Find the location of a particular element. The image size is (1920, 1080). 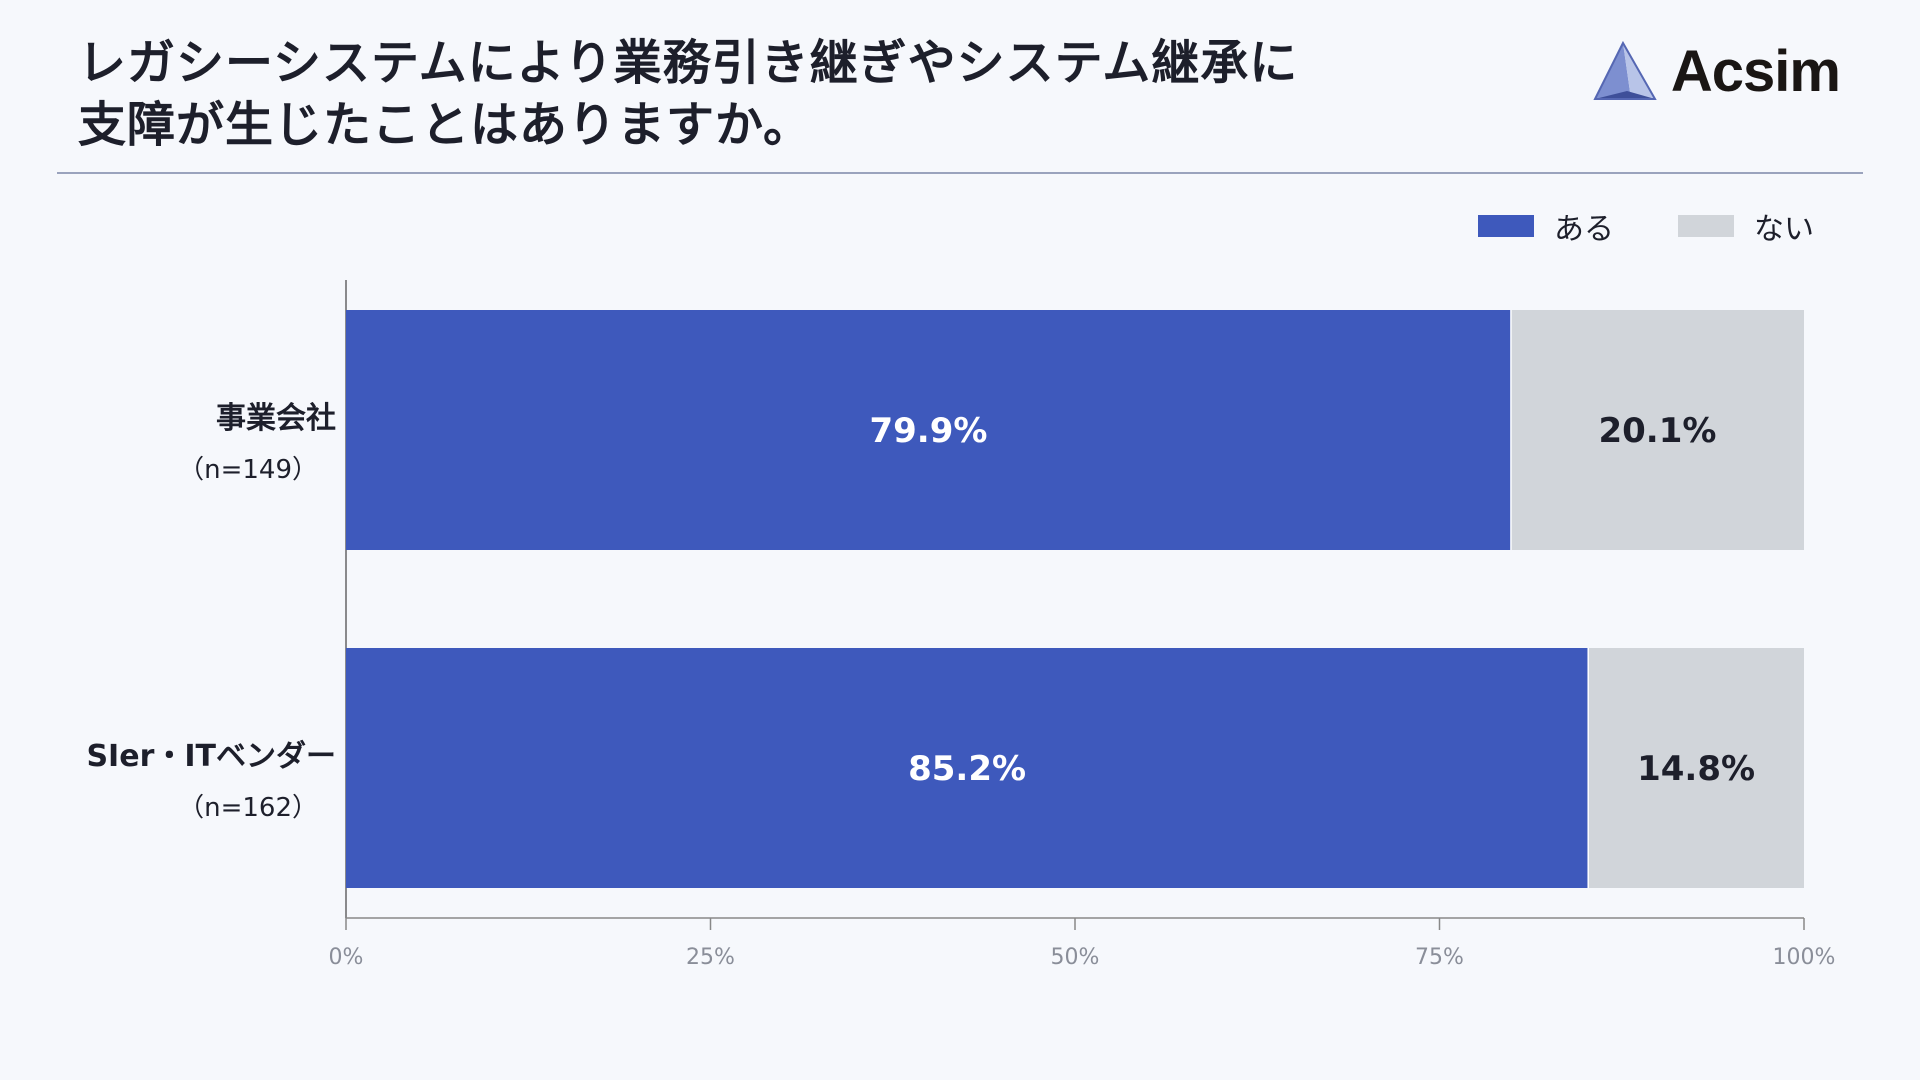

category-count-1: （n=162） is located at coordinates (248, 808).